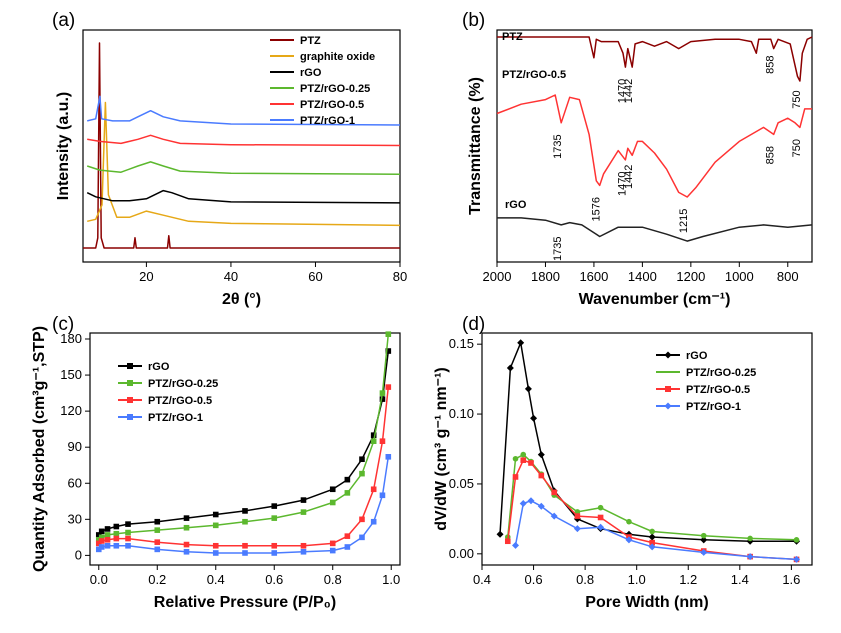 The image size is (841, 633). What do you see at coordinates (231, 276) in the screenshot?
I see `x-tick-label: 40` at bounding box center [231, 276].